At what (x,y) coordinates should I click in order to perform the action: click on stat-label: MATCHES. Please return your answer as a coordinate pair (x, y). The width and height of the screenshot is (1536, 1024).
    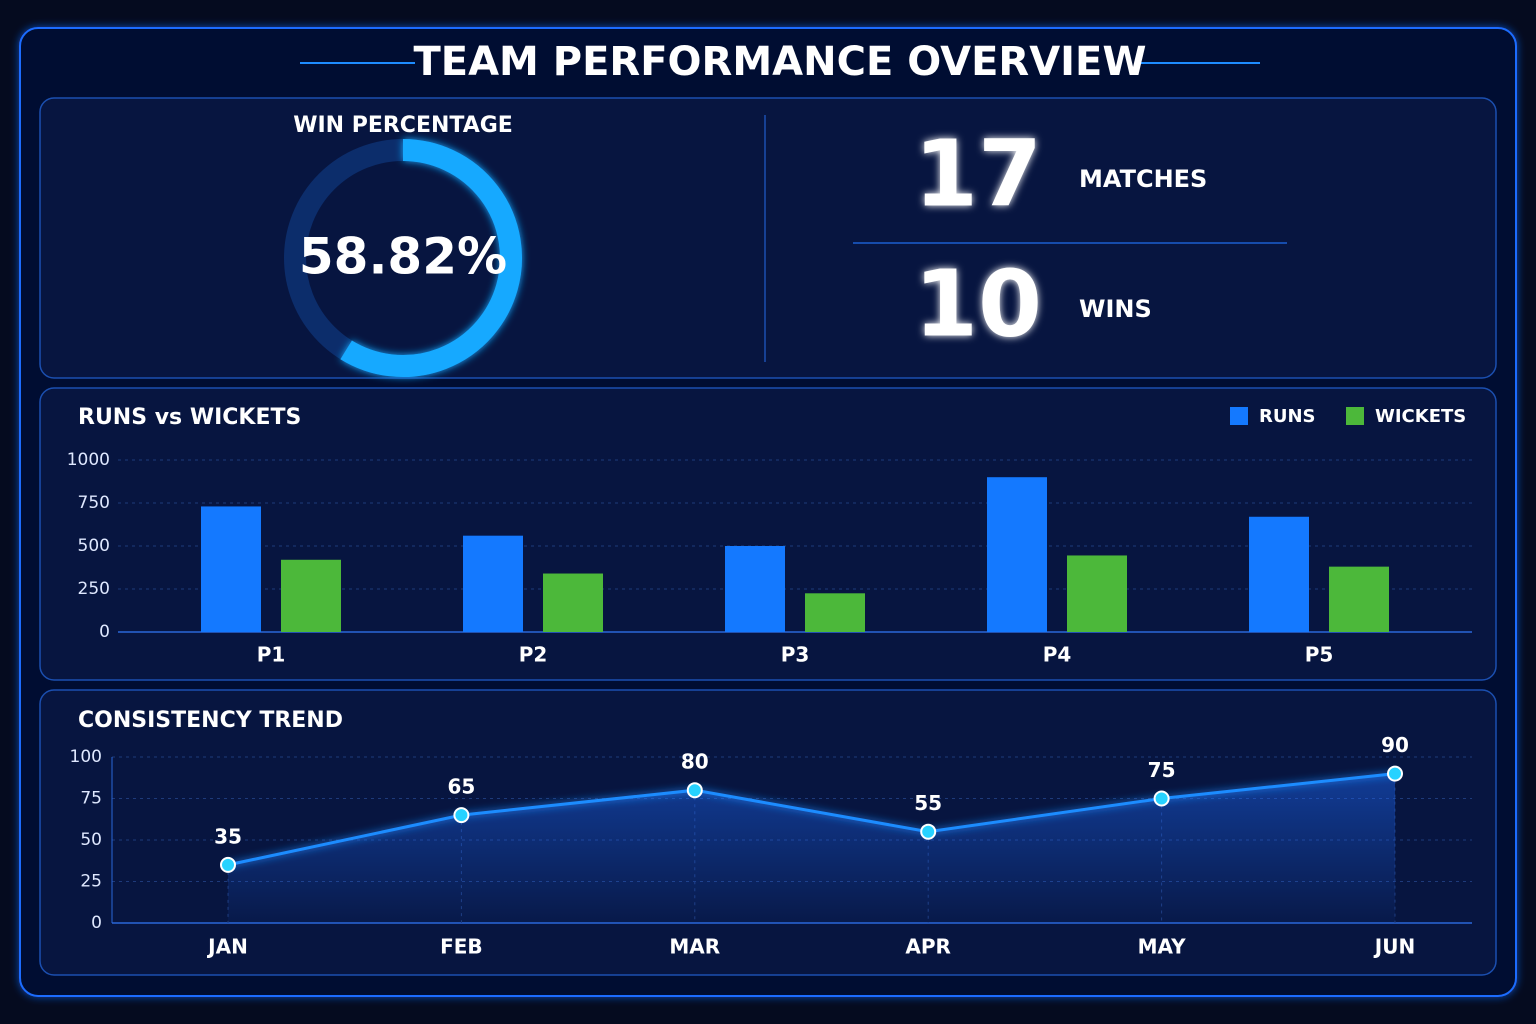
    Looking at the image, I should click on (1143, 179).